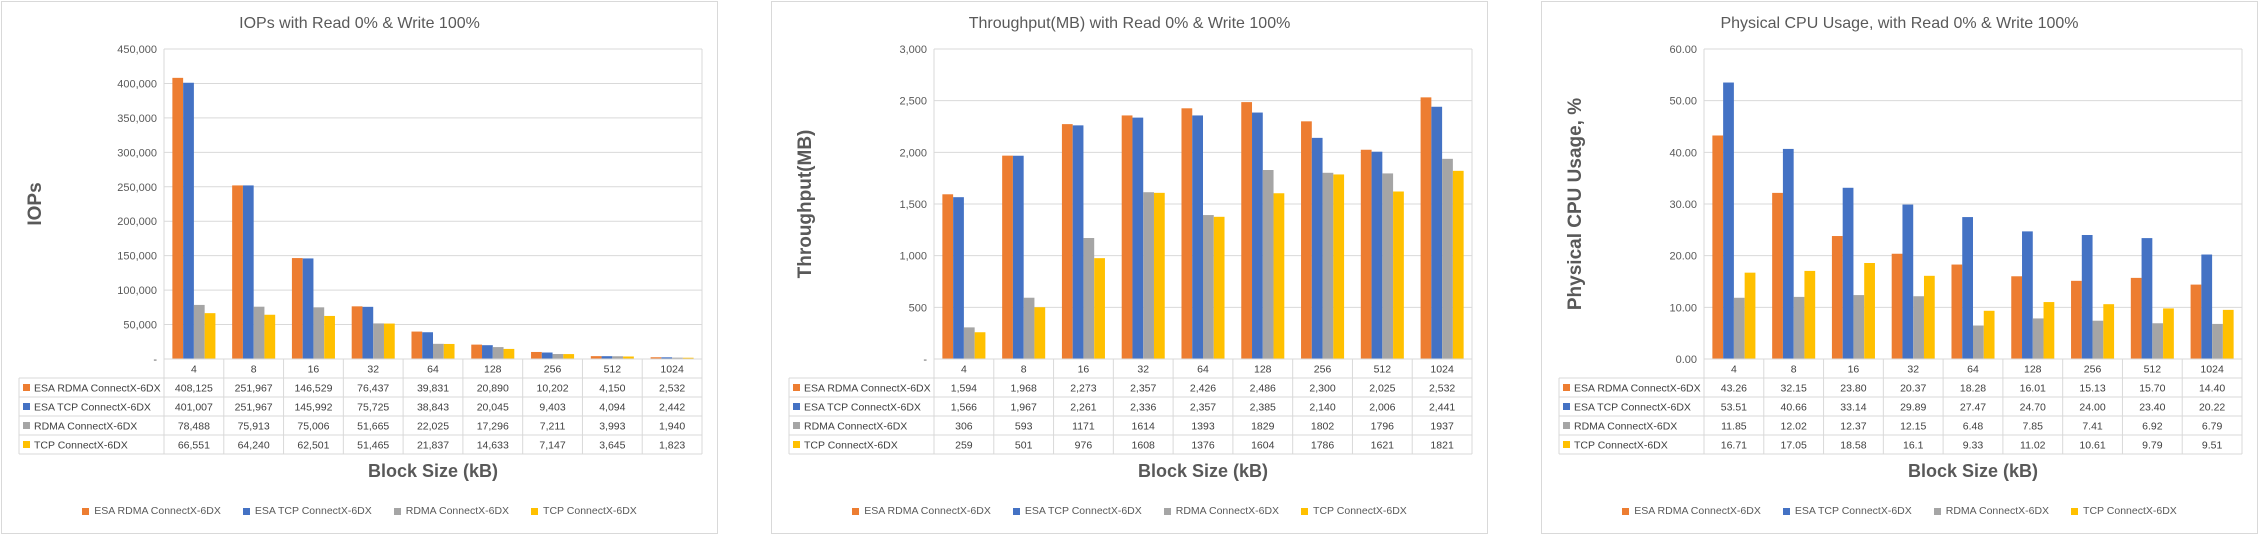 This screenshot has height=535, width=2259. I want to click on y-tick-label: 60.00, so click(1683, 50).